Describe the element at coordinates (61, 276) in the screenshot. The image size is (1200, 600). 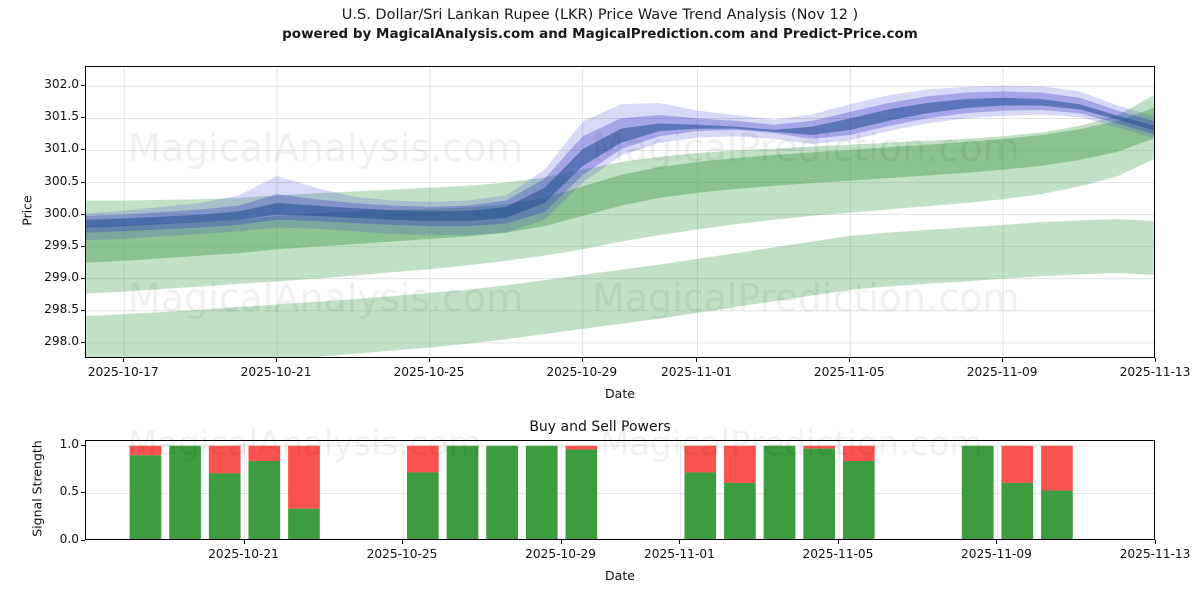
I see `price-ytick-299.0: 299.0` at that location.